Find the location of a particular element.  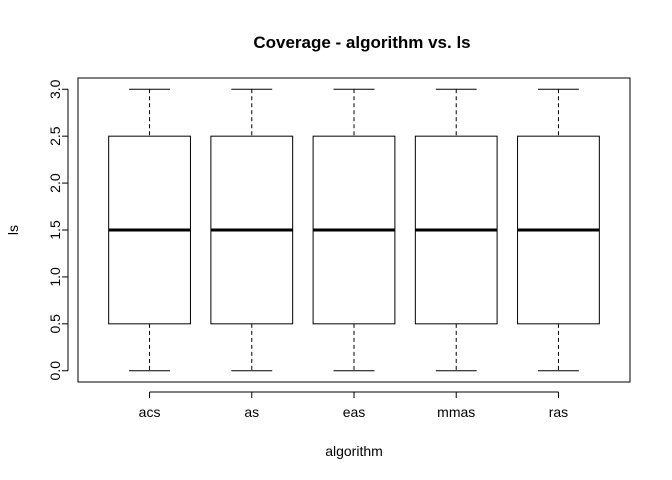

x-tick-label: mmas is located at coordinates (456, 412).